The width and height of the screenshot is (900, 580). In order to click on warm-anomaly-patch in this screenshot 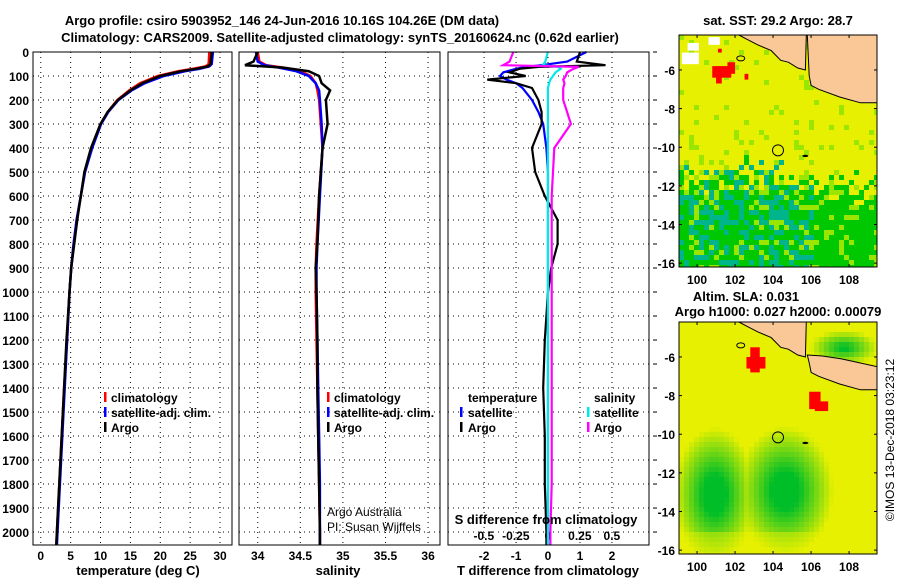, I will do `click(719, 50)`.